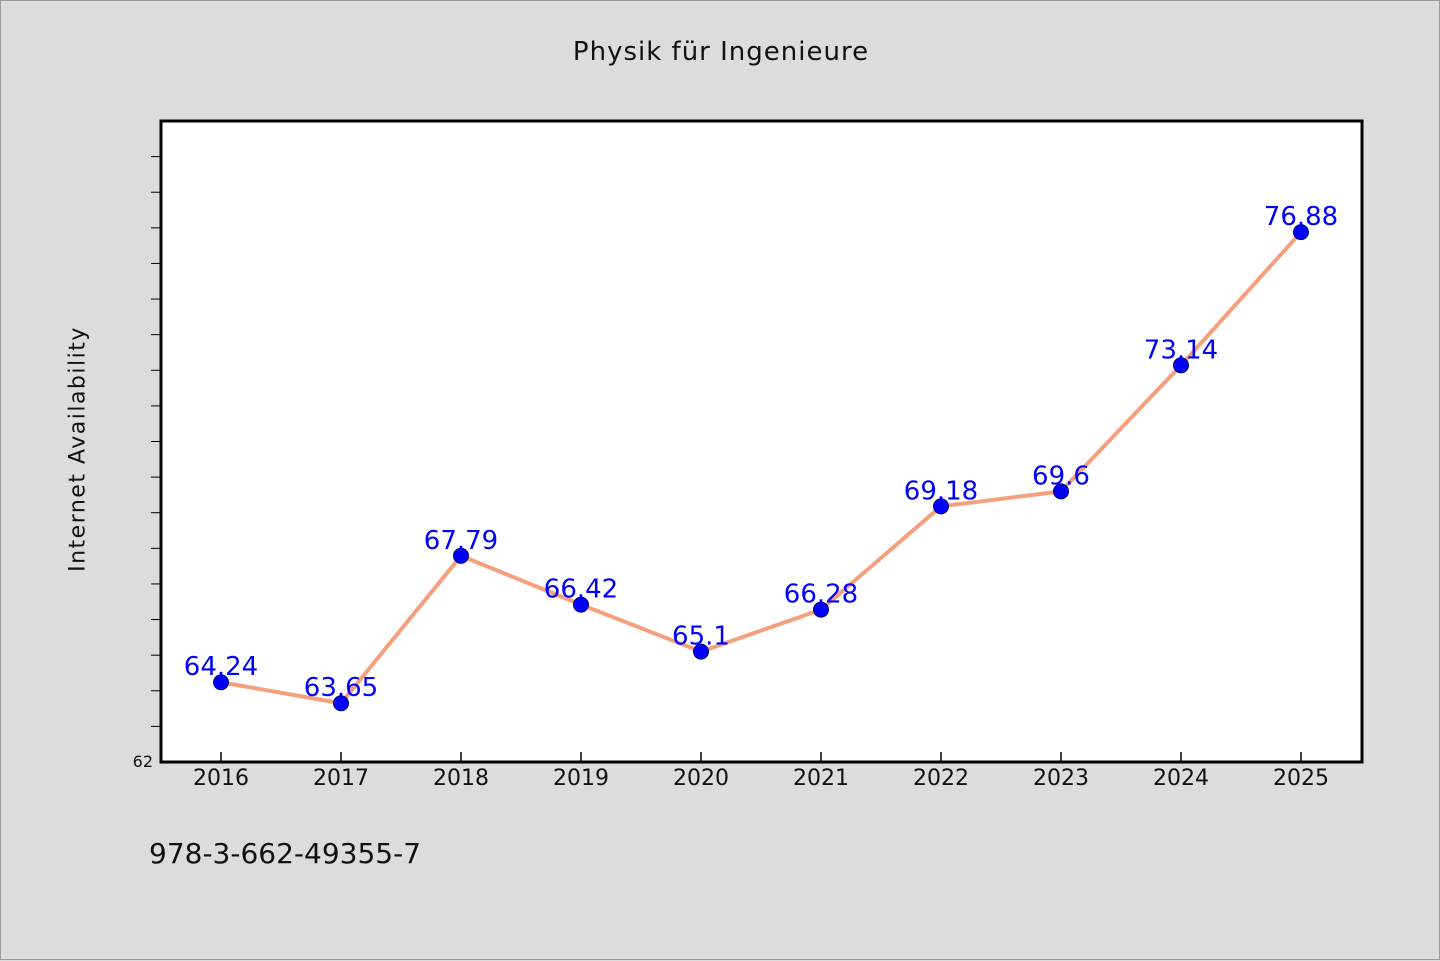 The width and height of the screenshot is (1440, 961). I want to click on x-tick-label: 2016, so click(221, 778).